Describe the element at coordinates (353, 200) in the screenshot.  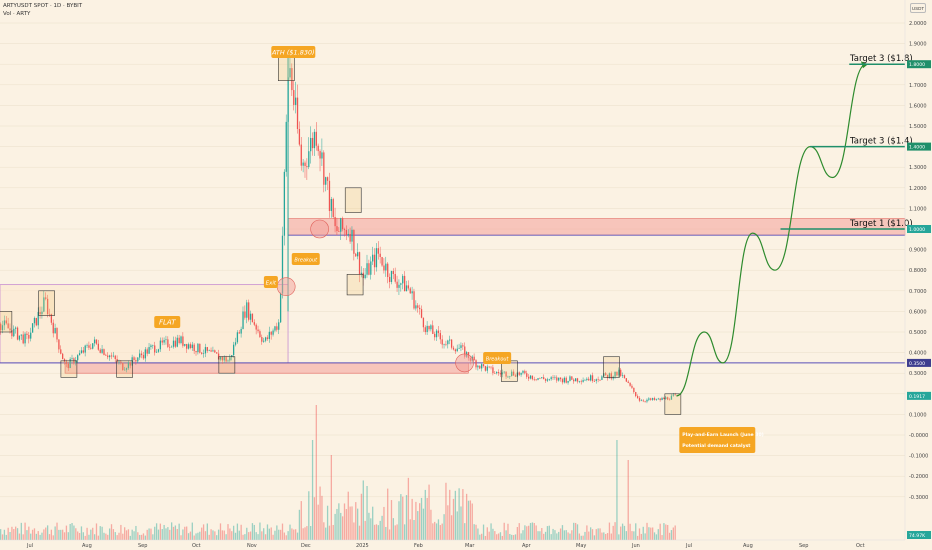
I see `highlight-box` at that location.